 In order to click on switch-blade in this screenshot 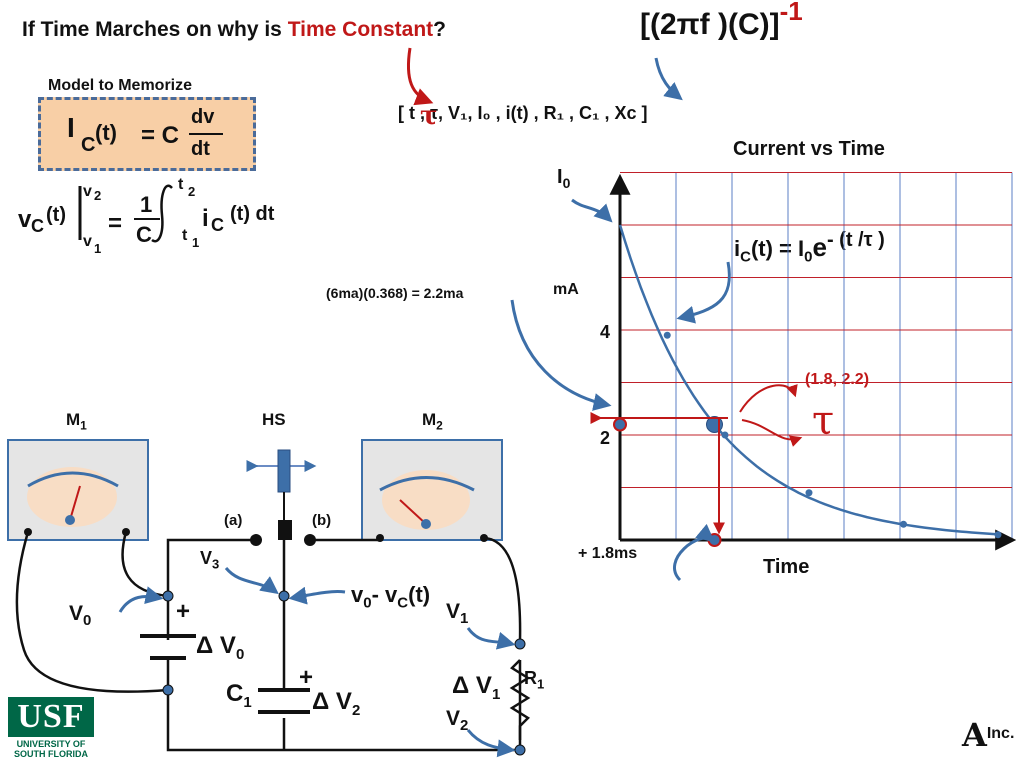, I will do `click(285, 530)`.